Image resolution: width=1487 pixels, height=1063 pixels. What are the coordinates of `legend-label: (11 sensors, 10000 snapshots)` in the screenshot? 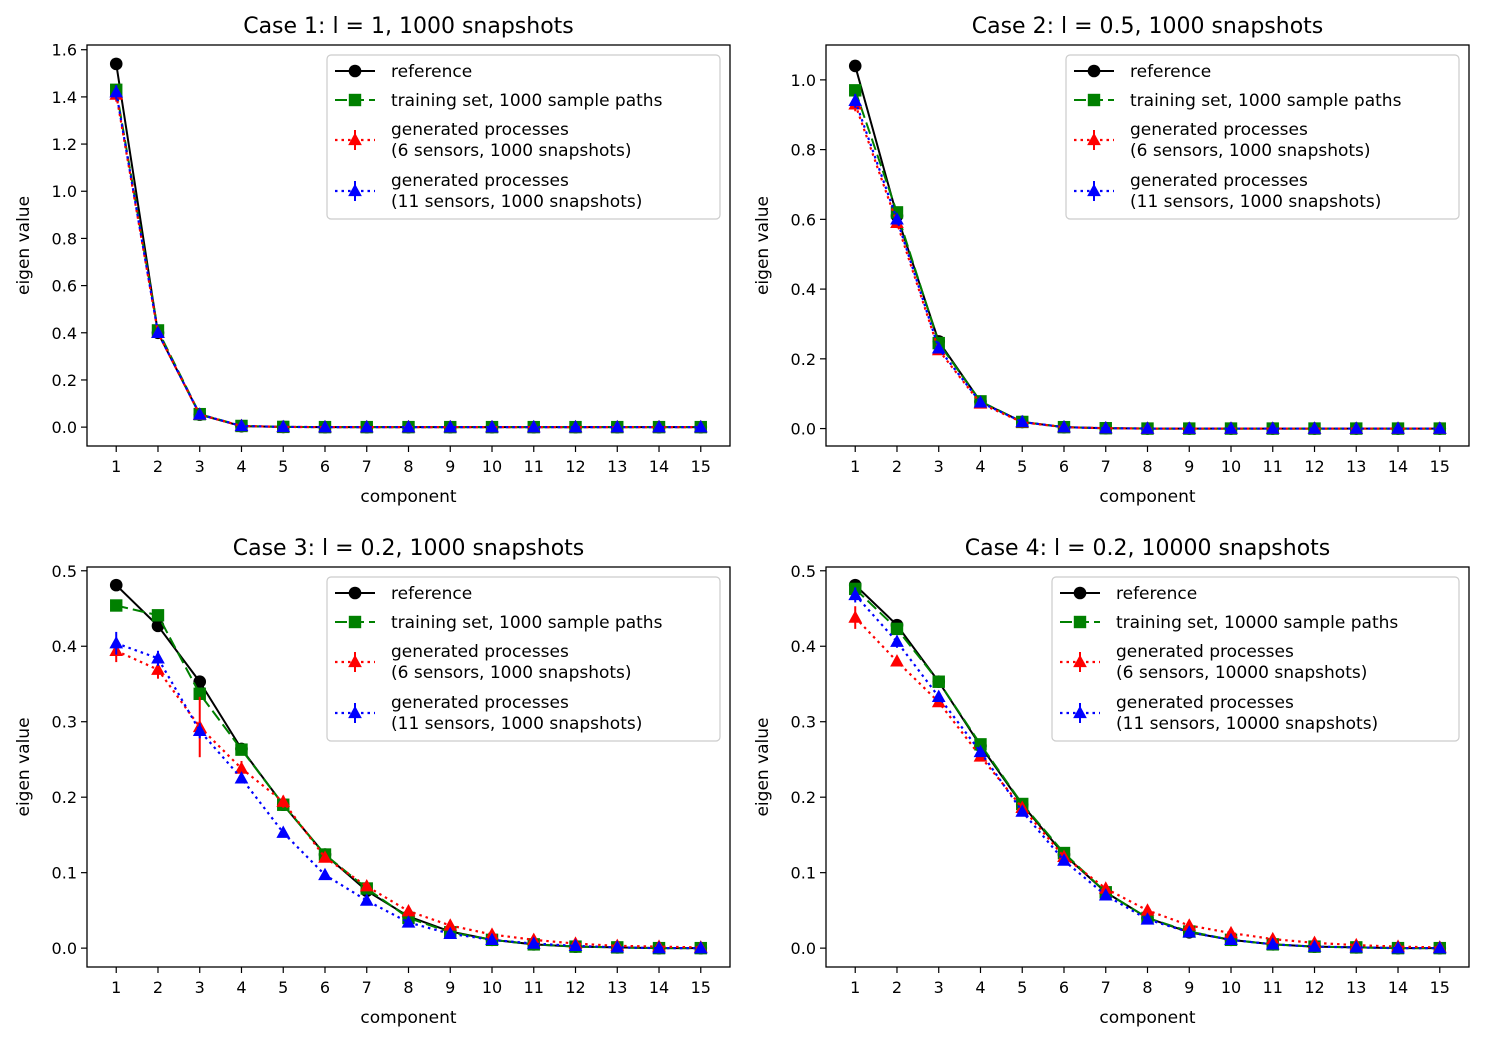 It's located at (1247, 724).